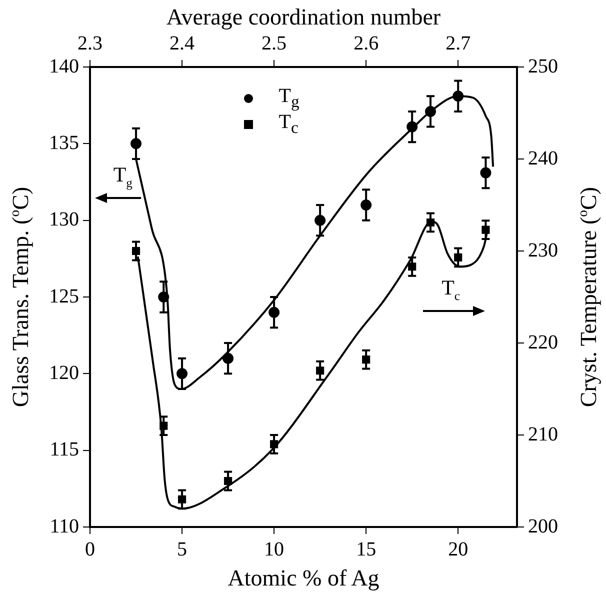  What do you see at coordinates (543, 158) in the screenshot?
I see `y2-tick-label: 240` at bounding box center [543, 158].